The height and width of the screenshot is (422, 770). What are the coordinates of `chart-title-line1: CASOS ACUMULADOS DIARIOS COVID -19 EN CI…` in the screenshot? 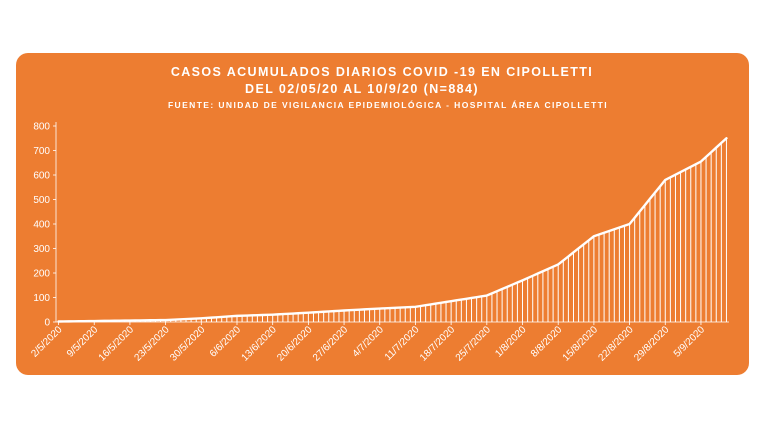 It's located at (382, 72).